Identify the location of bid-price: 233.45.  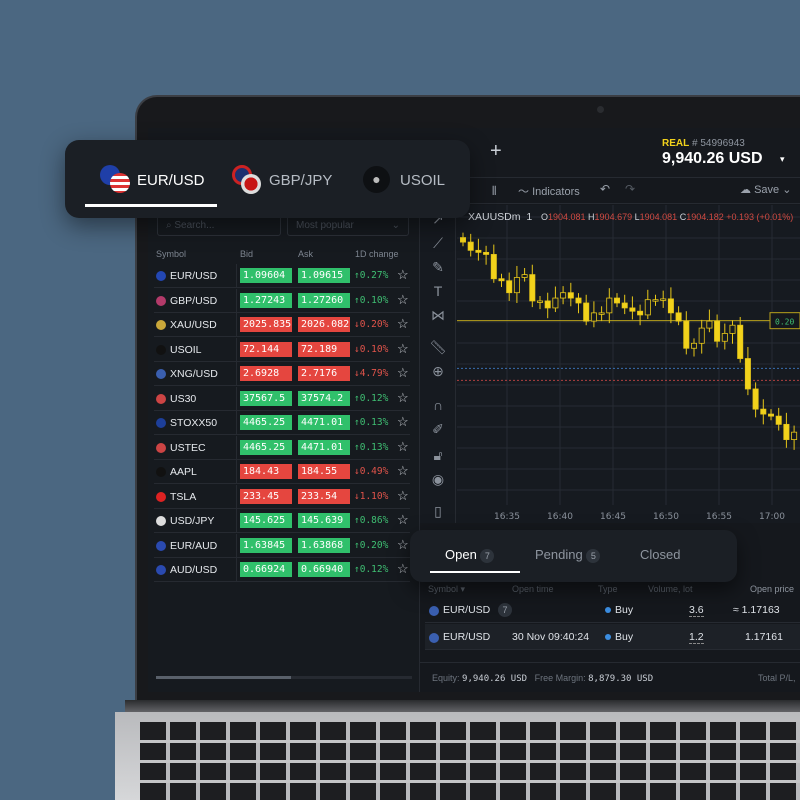
(266, 496).